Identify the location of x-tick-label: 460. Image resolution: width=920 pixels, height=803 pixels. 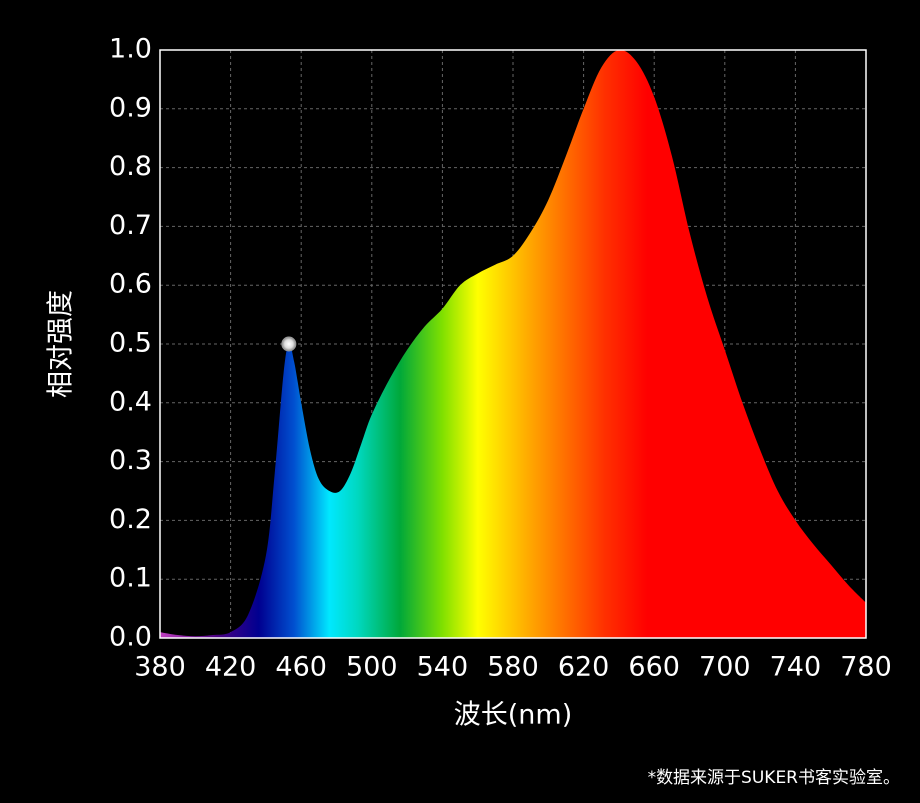
(301, 667).